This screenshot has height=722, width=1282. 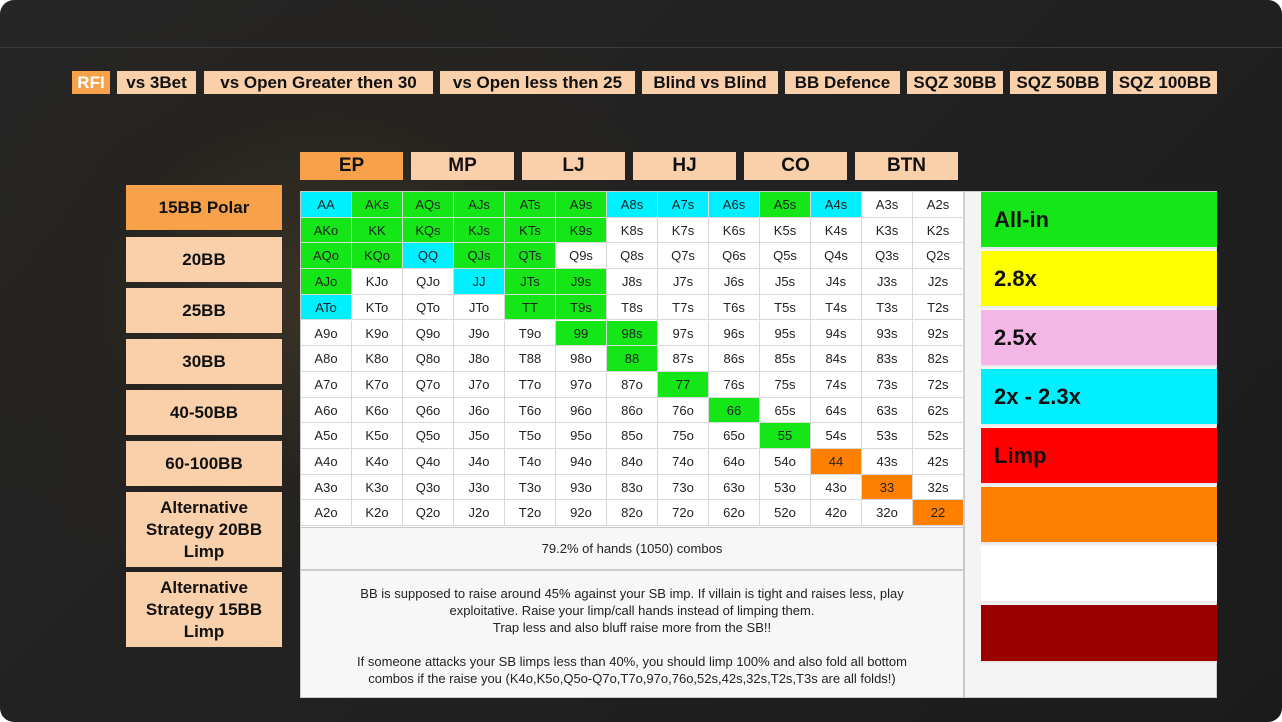 What do you see at coordinates (428, 436) in the screenshot?
I see `hand-cell: Q5o` at bounding box center [428, 436].